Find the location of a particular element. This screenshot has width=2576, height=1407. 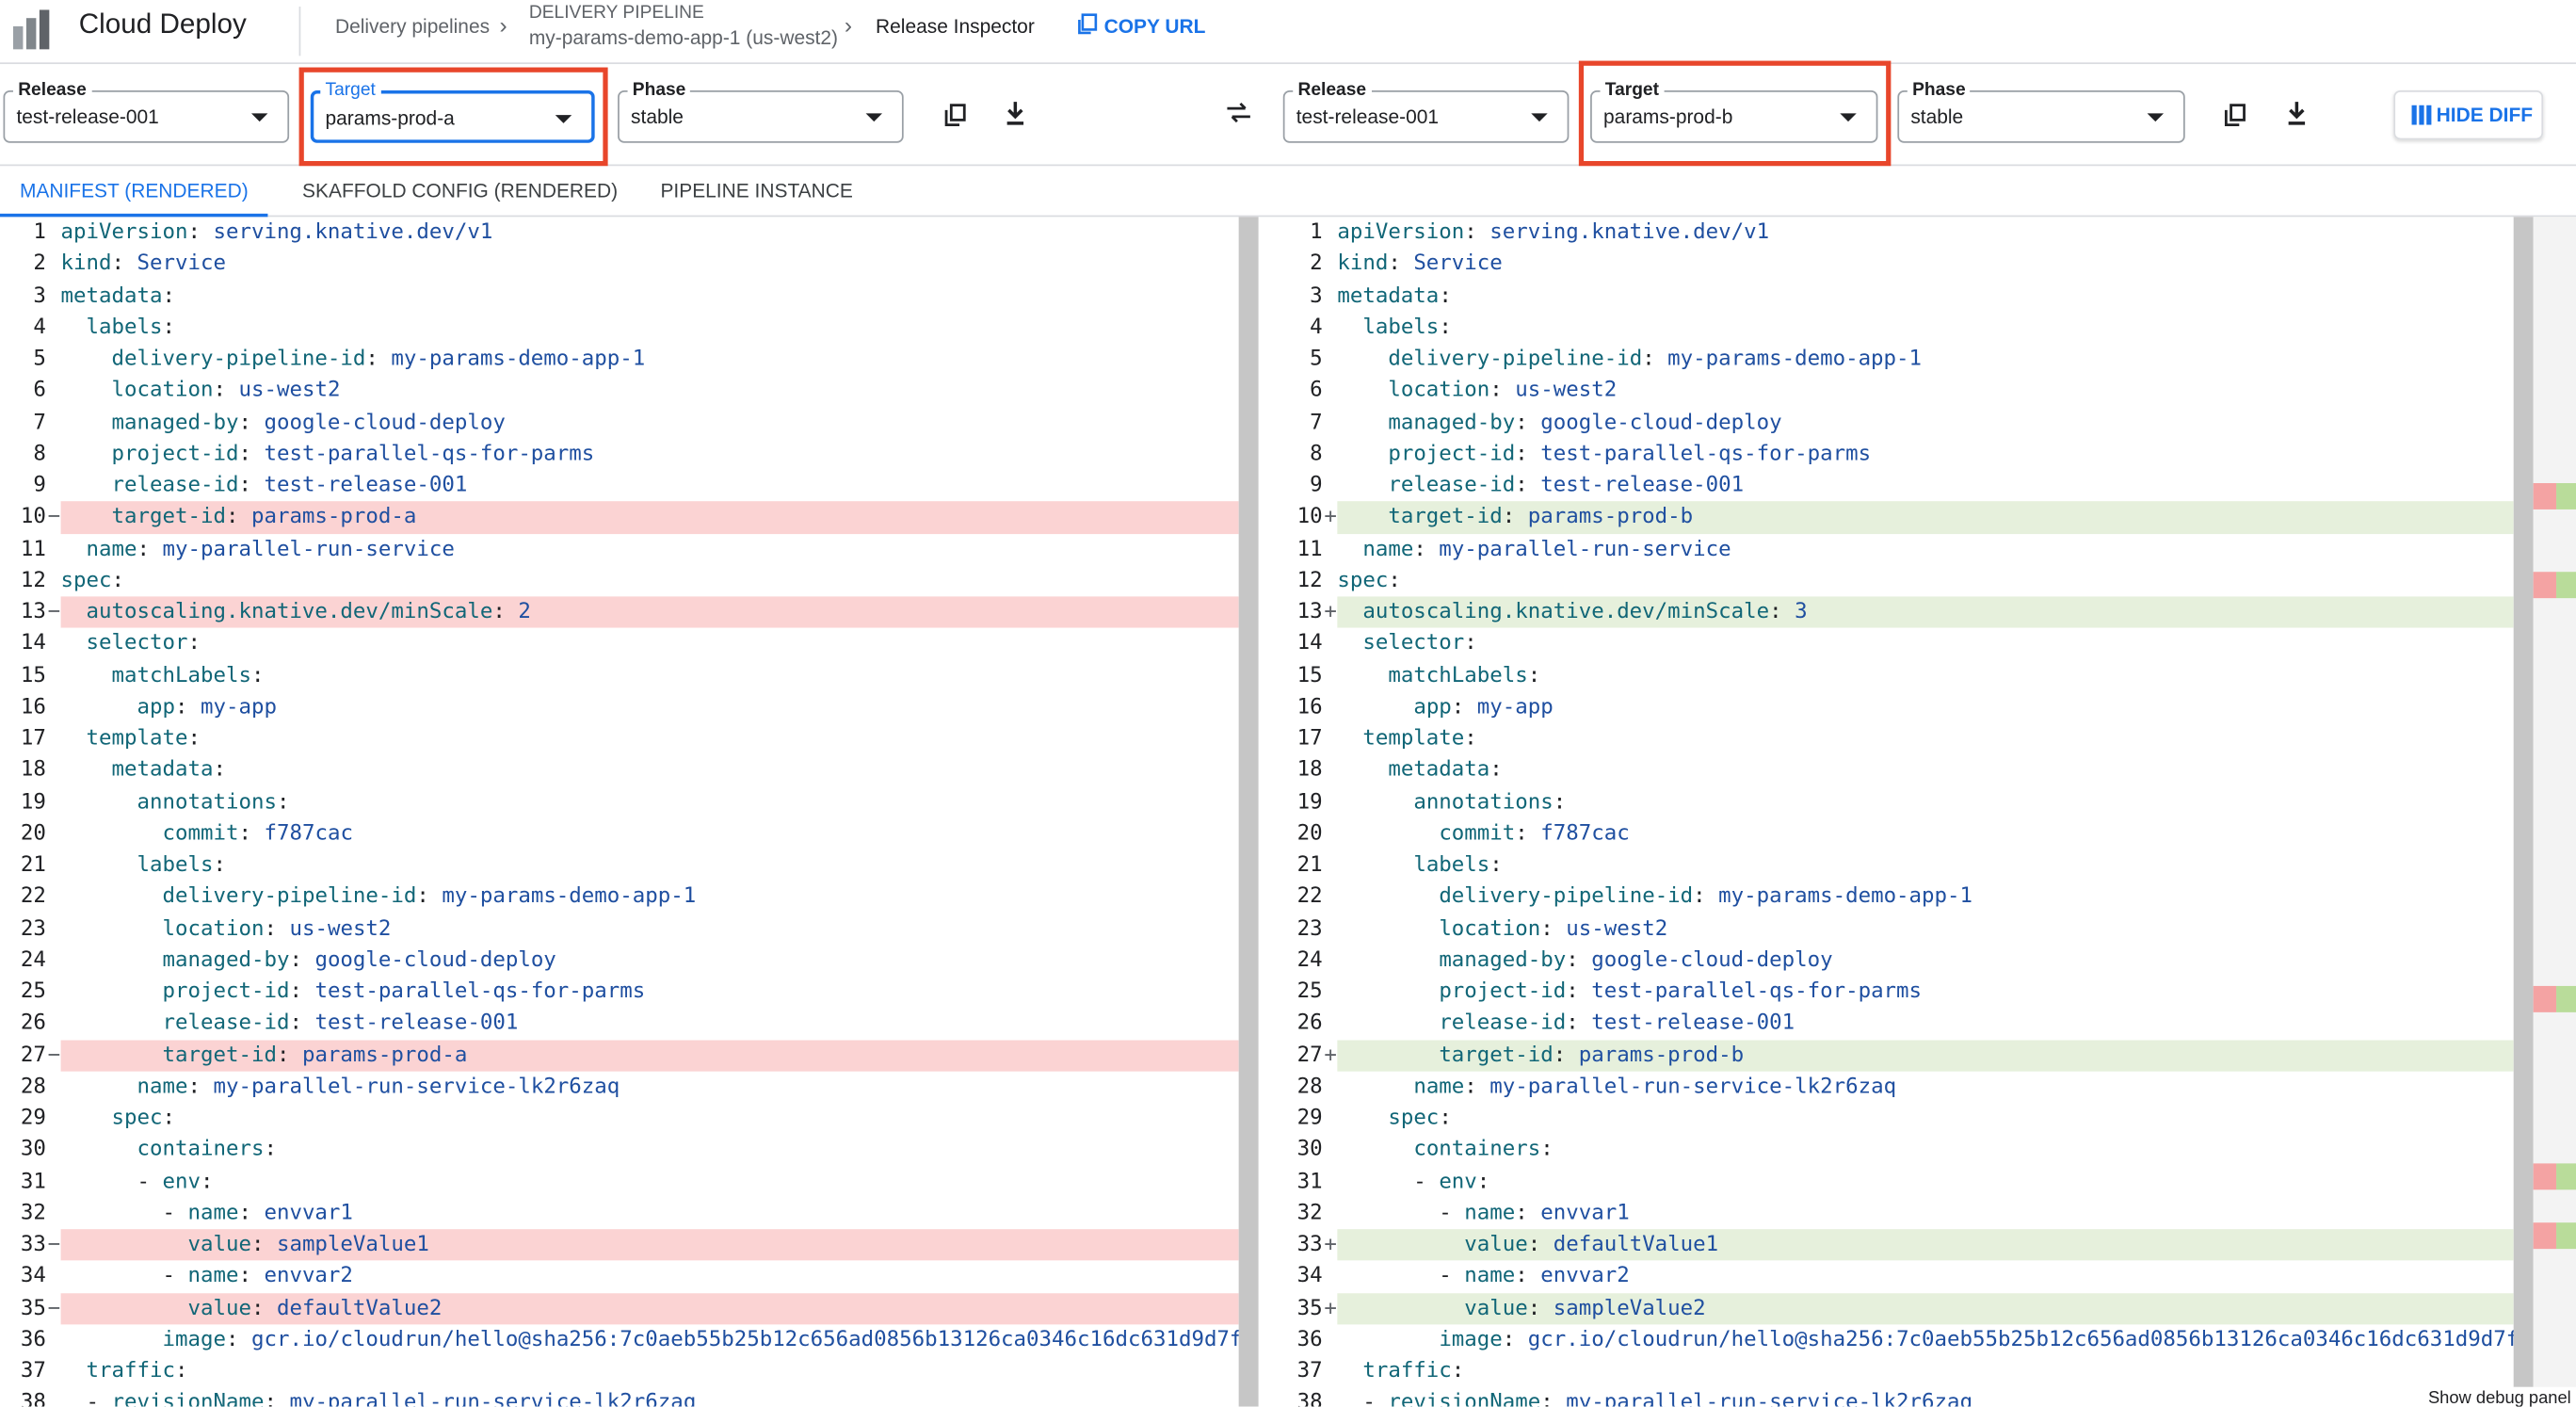

line-number: 31 is located at coordinates (1309, 1181).